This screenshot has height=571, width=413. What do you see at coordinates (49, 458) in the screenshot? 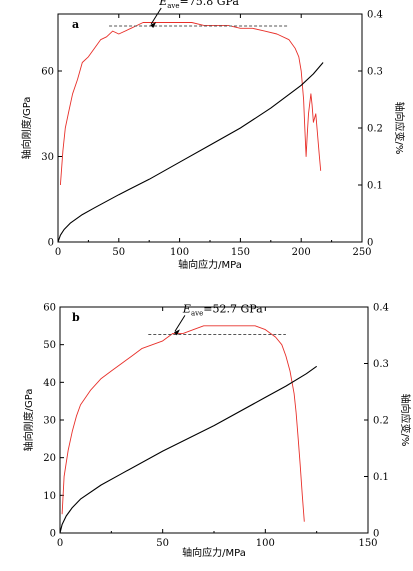
I see `y-left-tick-label: 20` at bounding box center [49, 458].